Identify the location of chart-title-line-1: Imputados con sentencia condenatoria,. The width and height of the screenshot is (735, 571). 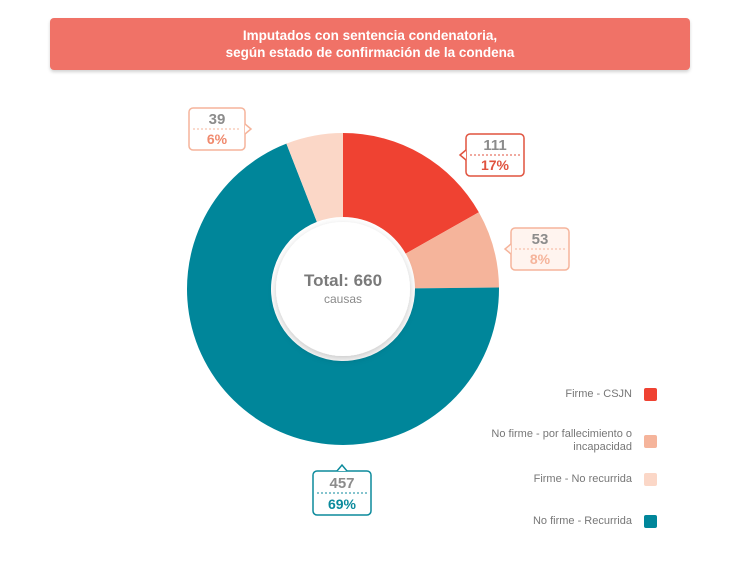
(370, 35).